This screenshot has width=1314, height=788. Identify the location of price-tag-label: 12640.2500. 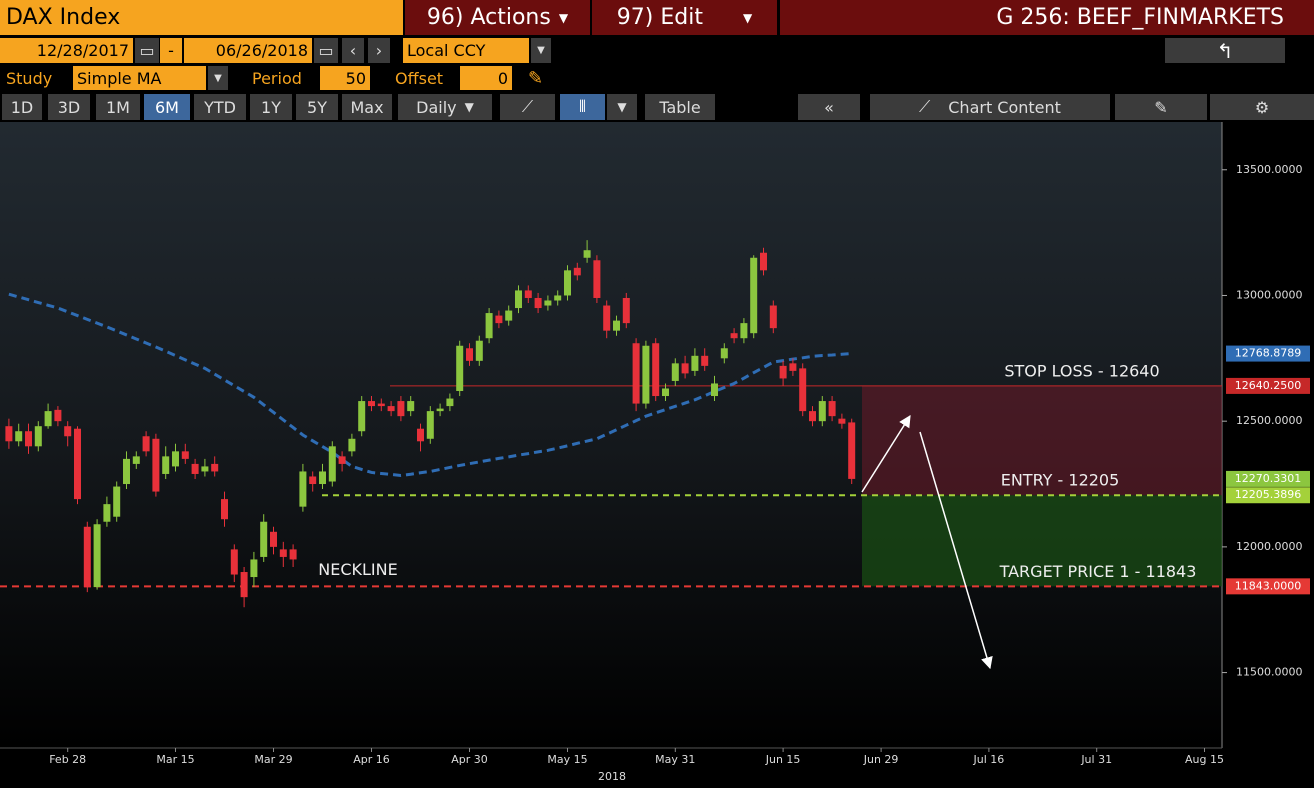
(1268, 385).